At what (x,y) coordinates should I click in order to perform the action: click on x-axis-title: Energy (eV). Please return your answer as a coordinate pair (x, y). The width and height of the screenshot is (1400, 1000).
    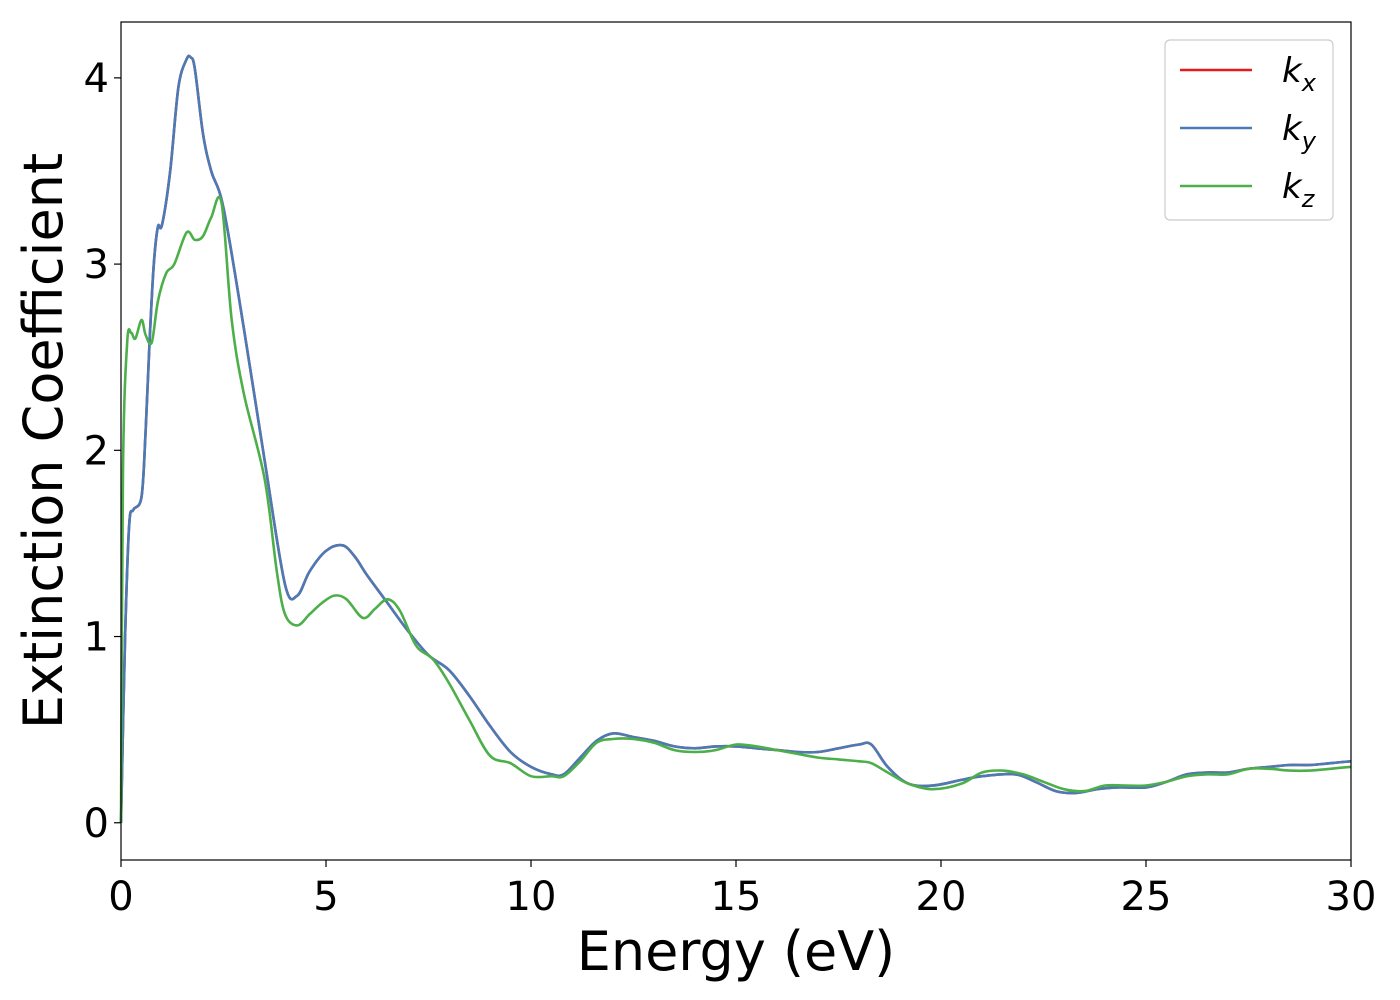
    Looking at the image, I should click on (736, 951).